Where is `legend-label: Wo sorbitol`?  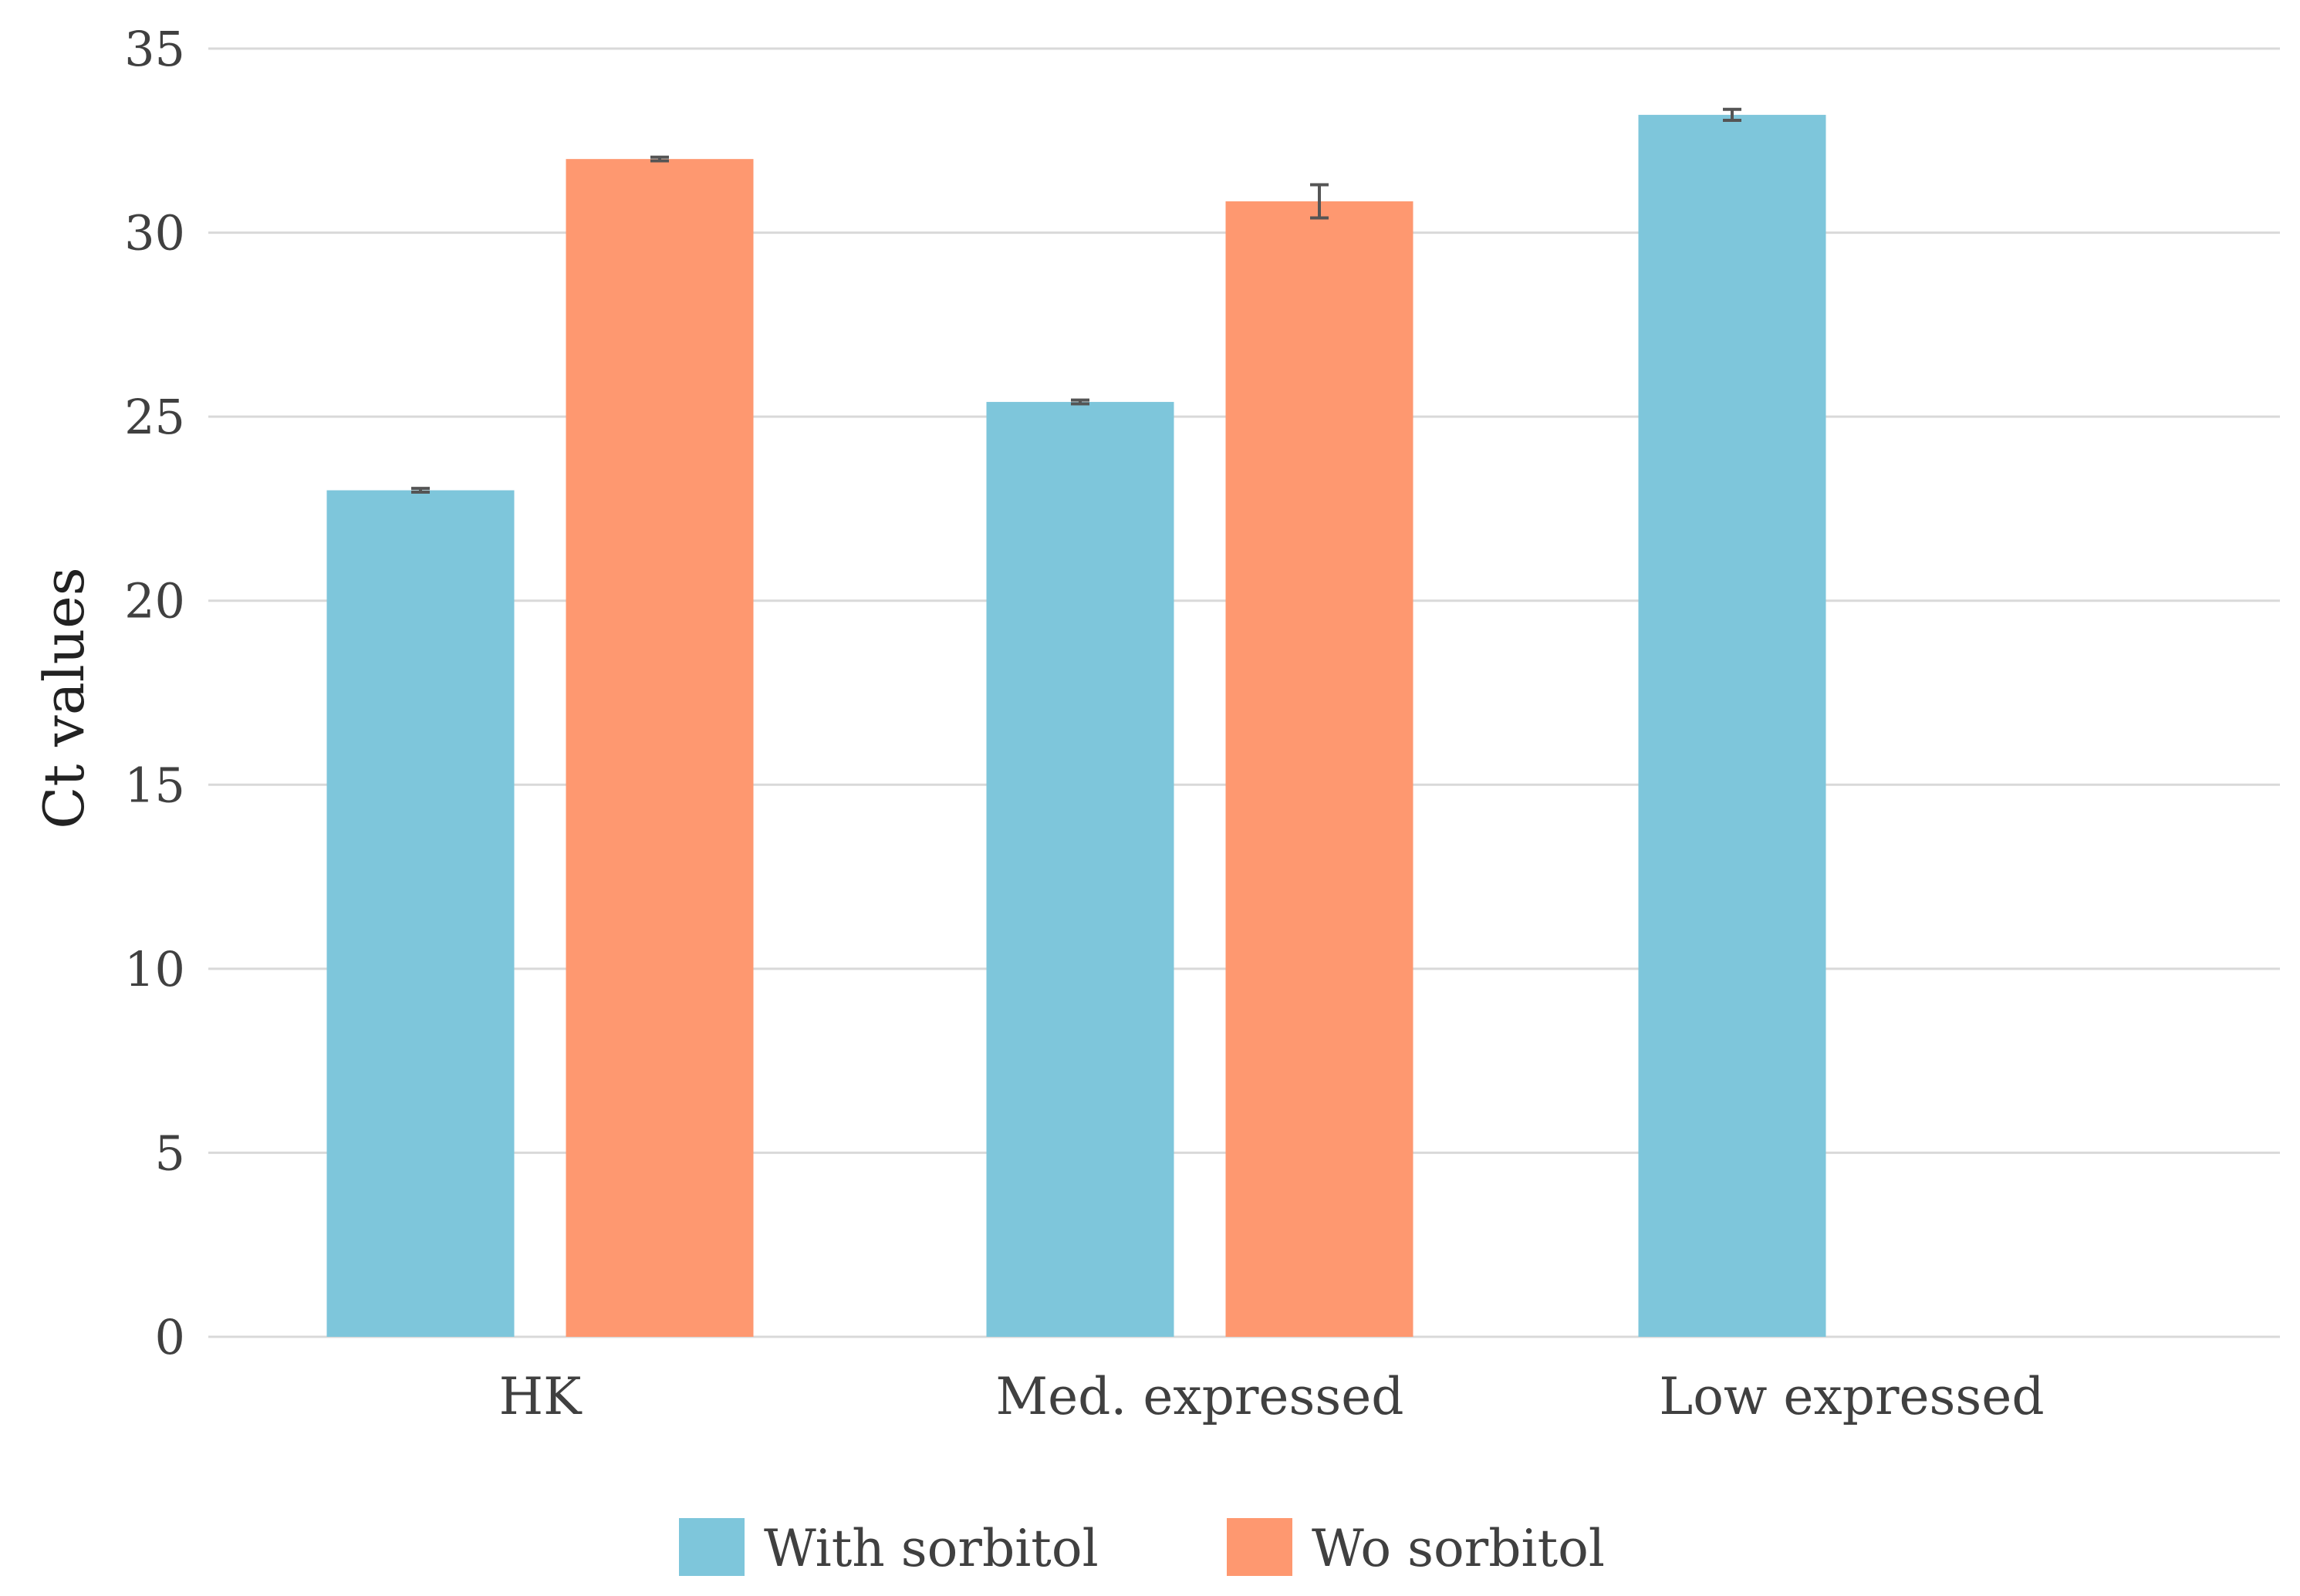
legend-label: Wo sorbitol is located at coordinates (1458, 1548).